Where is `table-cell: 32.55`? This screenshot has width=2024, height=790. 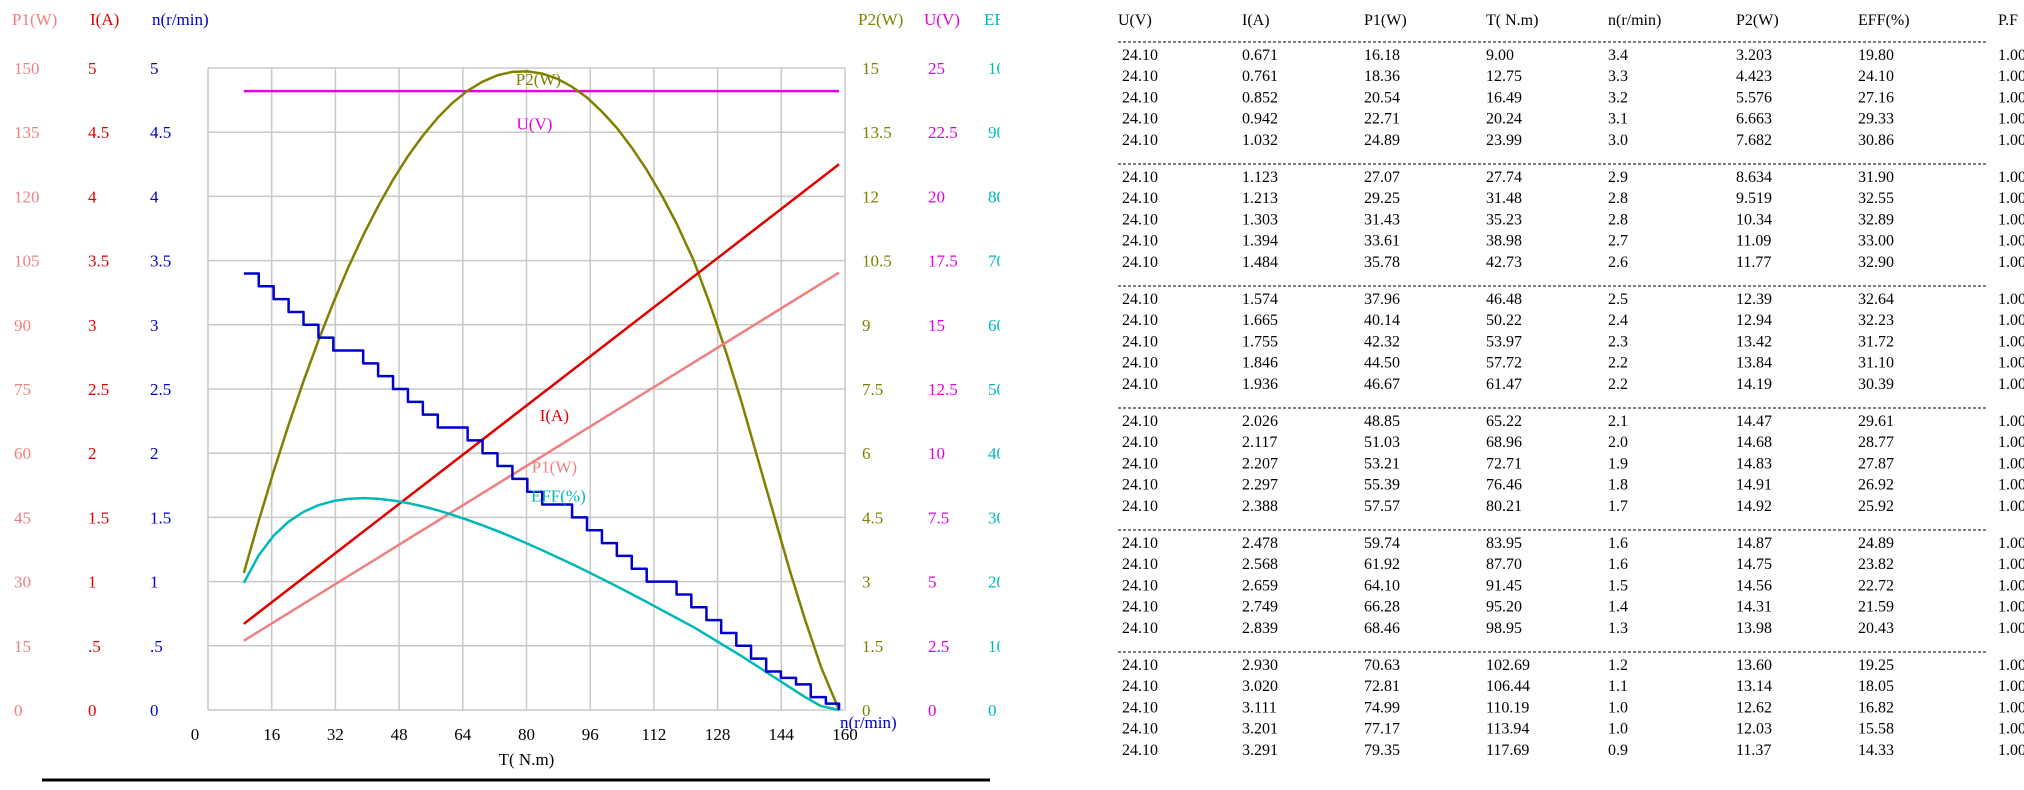
table-cell: 32.55 is located at coordinates (1876, 198).